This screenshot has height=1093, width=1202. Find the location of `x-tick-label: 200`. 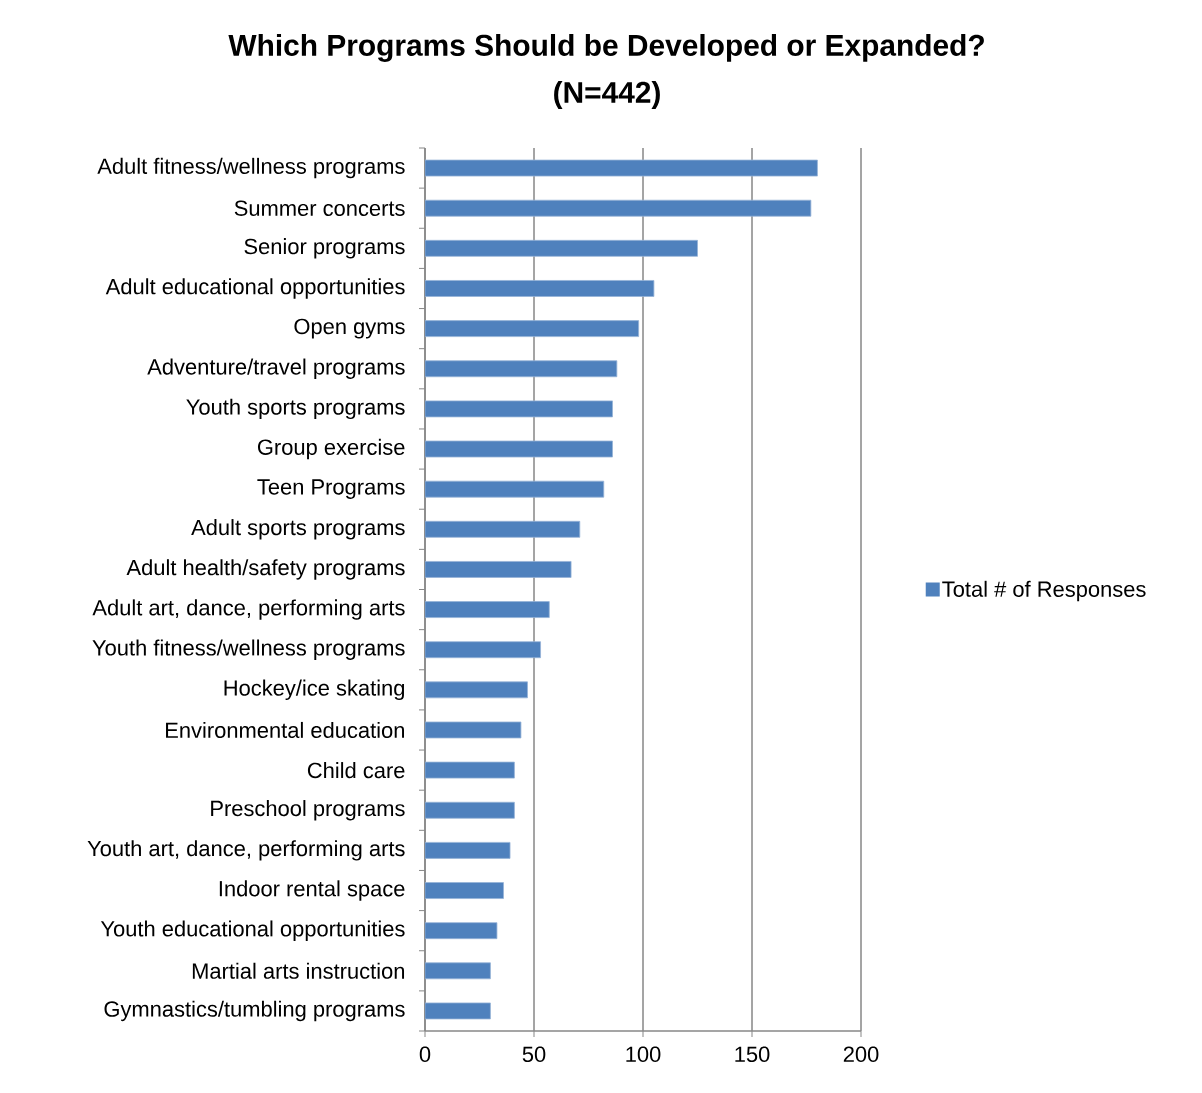

x-tick-label: 200 is located at coordinates (861, 1054).